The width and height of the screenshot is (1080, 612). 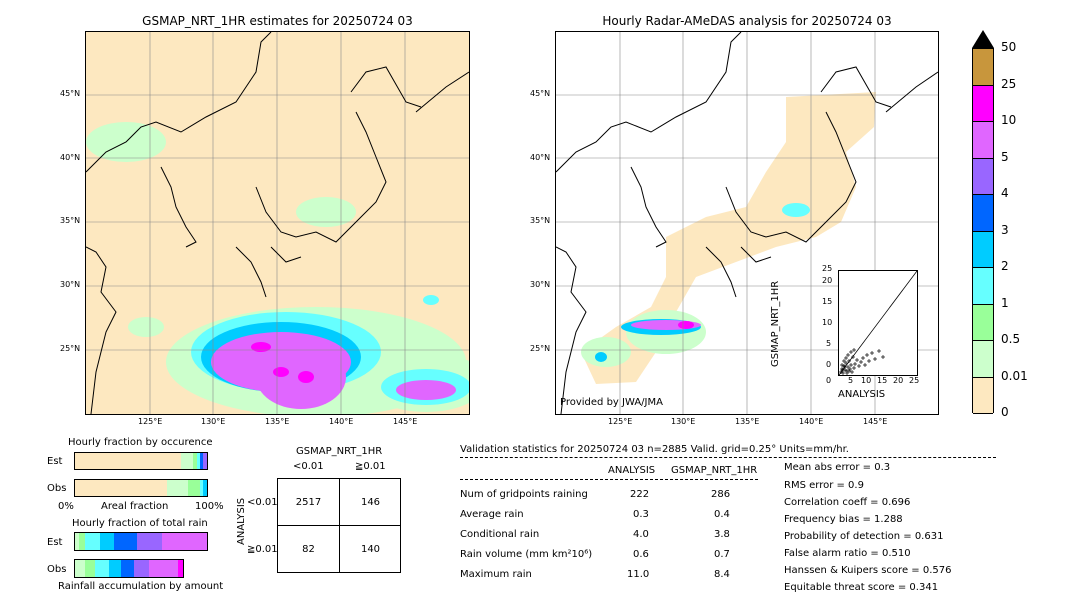 What do you see at coordinates (811, 421) in the screenshot?
I see `right-lon-140: 140°E` at bounding box center [811, 421].